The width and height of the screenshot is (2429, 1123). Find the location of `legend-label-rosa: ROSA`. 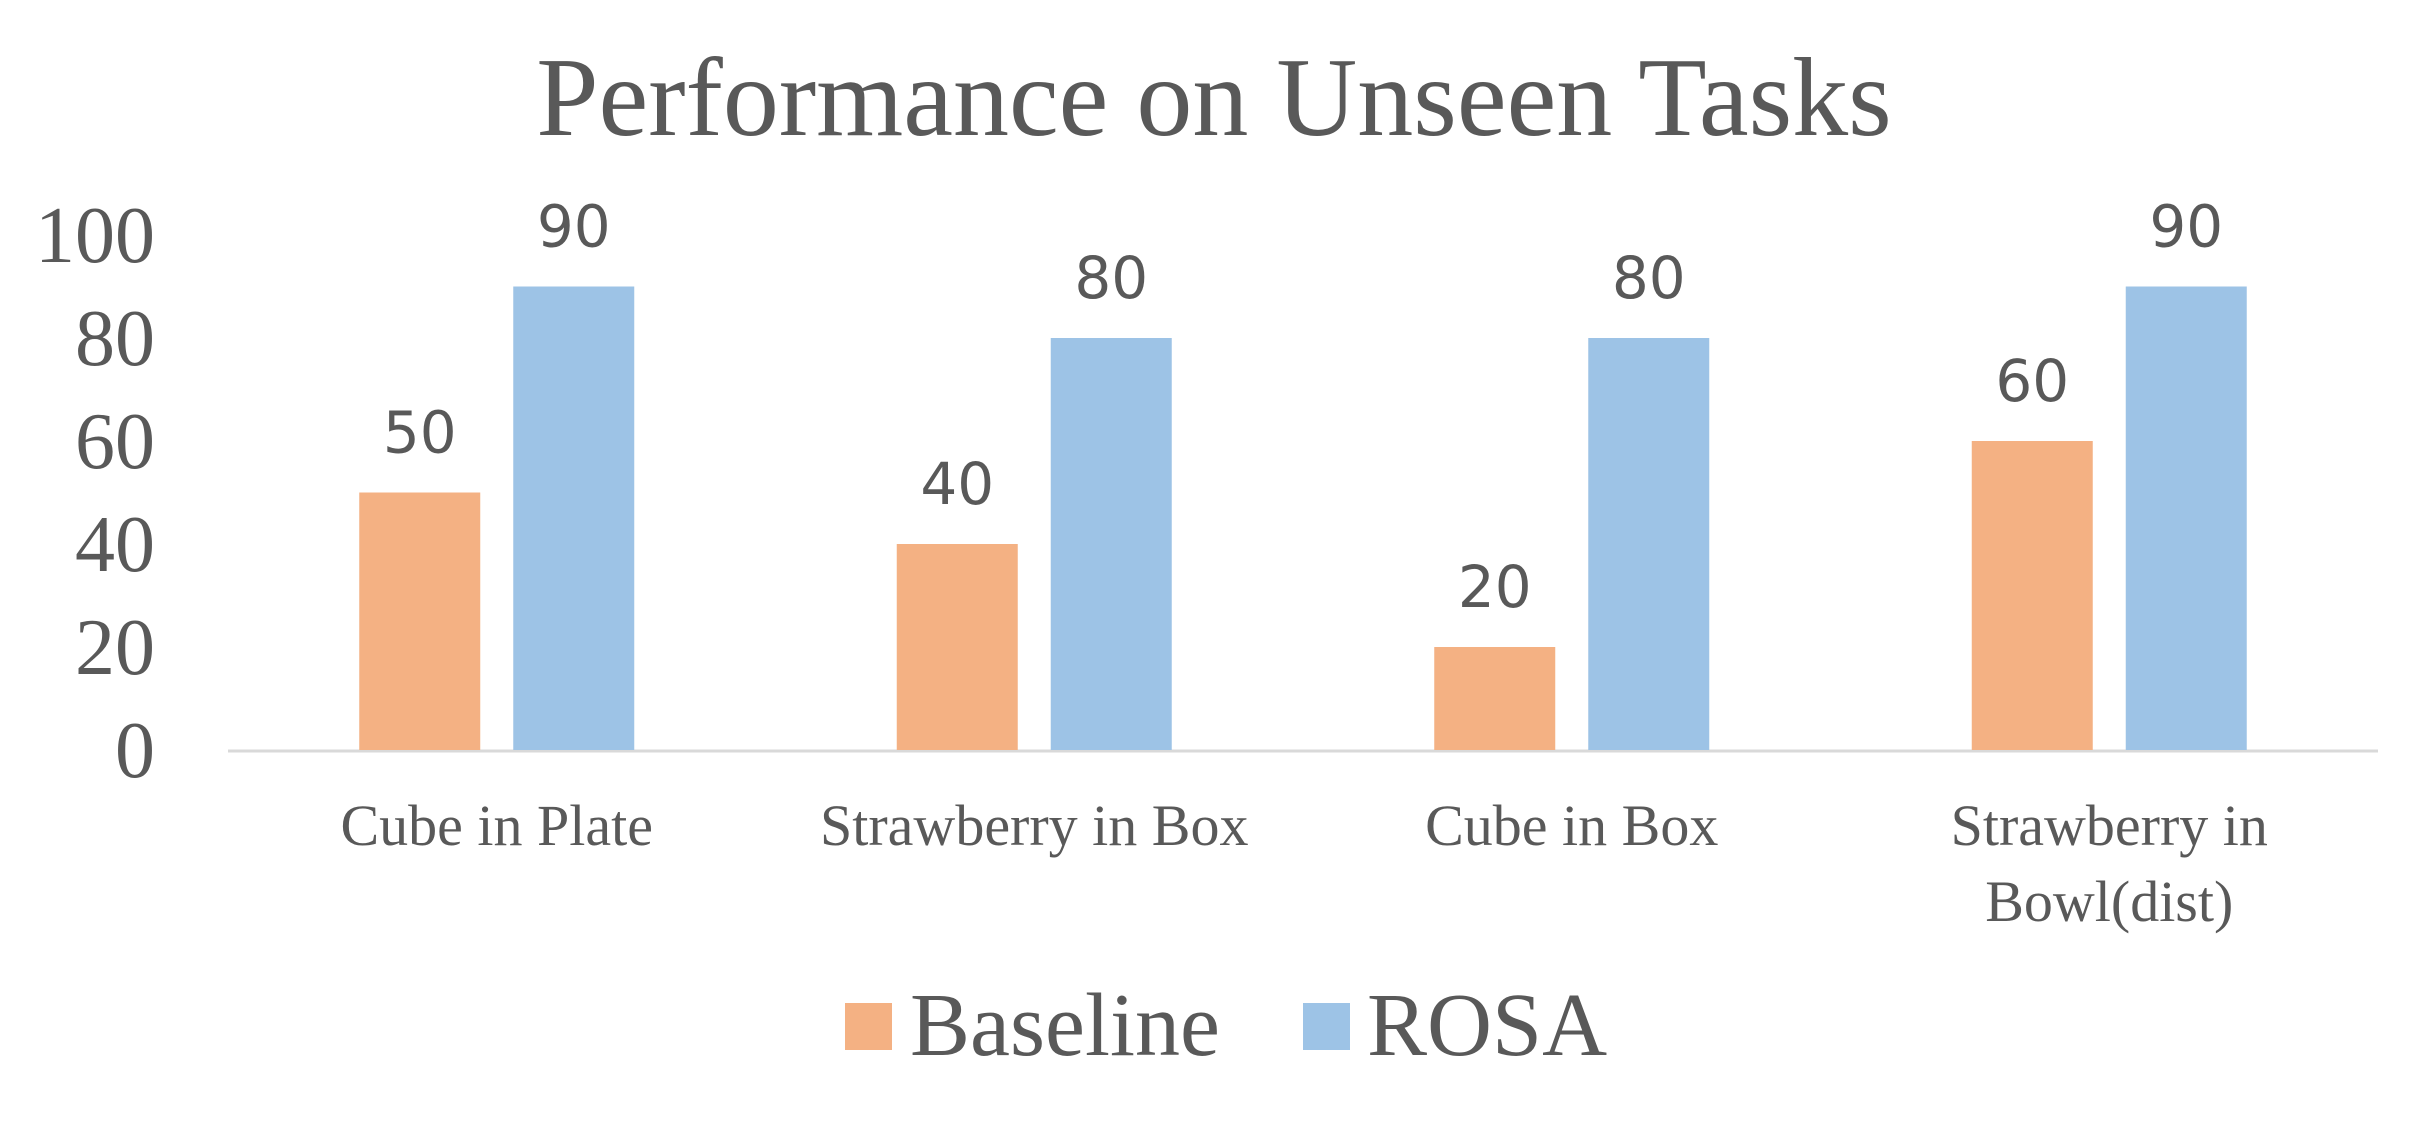

legend-label-rosa: ROSA is located at coordinates (1487, 1025).